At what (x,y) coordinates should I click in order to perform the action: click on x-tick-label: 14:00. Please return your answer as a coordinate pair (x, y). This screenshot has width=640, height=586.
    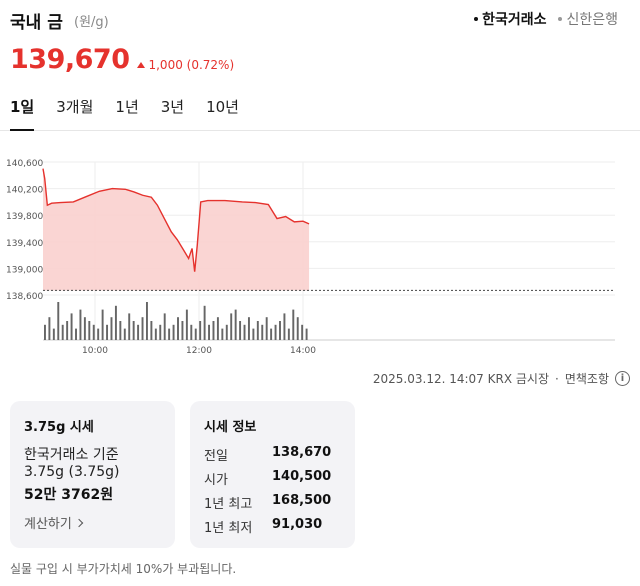
    Looking at the image, I should click on (303, 351).